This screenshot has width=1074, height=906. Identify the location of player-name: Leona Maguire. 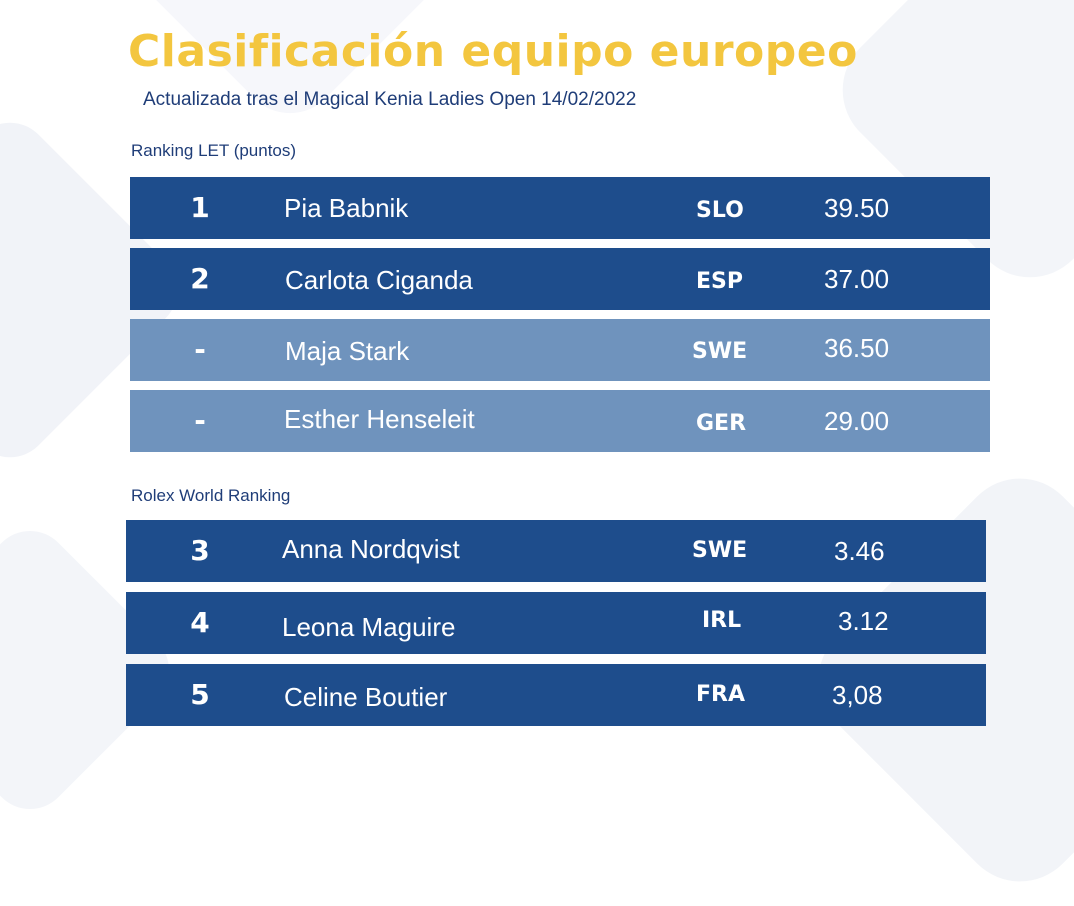
(369, 627).